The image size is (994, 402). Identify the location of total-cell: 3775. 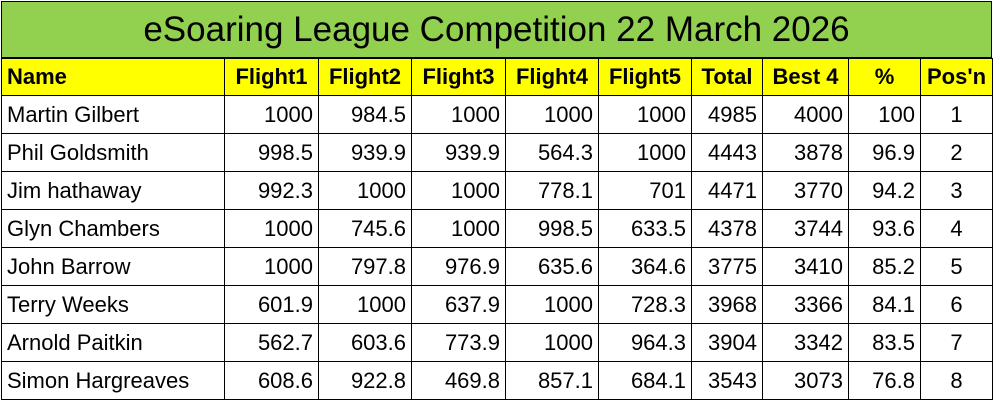
(727, 266).